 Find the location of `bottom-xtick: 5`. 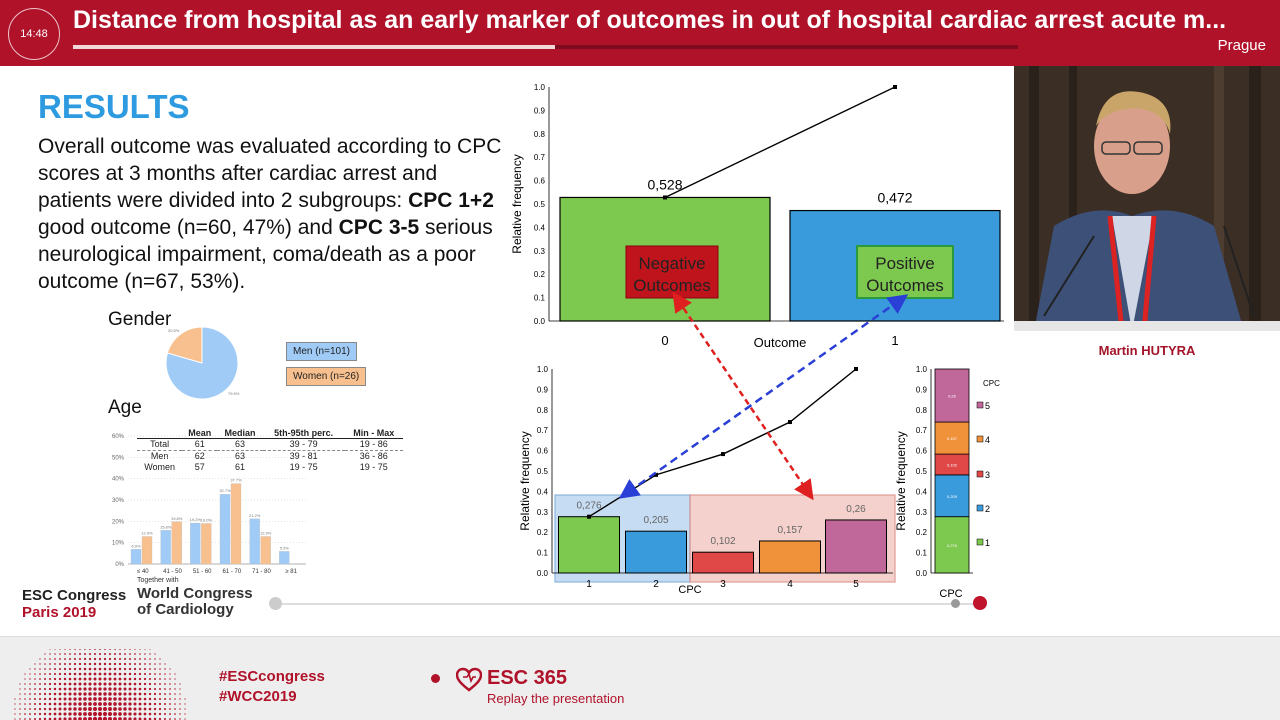

bottom-xtick: 5 is located at coordinates (856, 584).